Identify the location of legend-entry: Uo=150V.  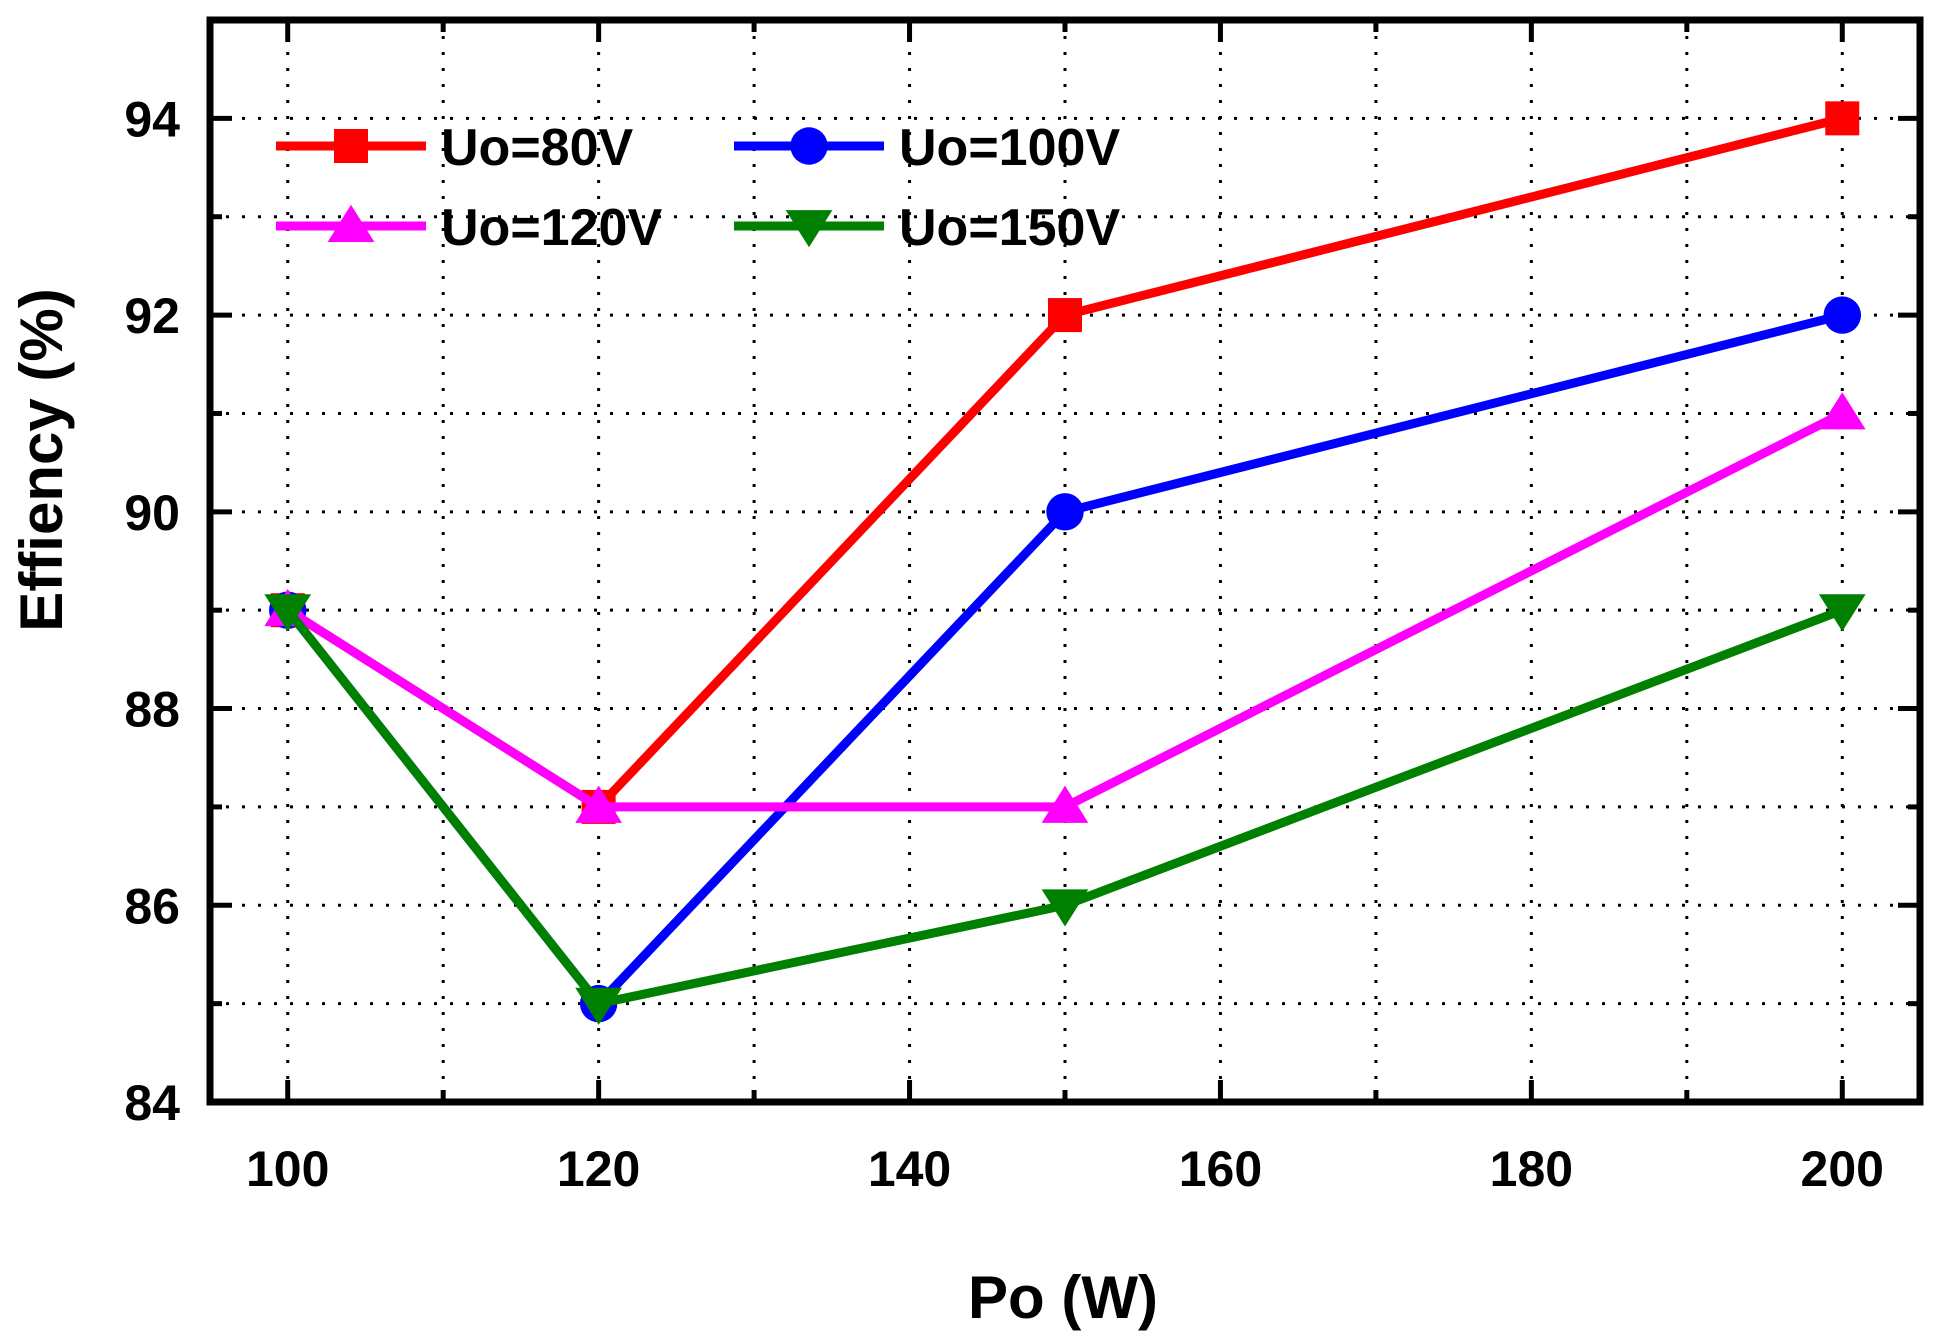
(927, 228).